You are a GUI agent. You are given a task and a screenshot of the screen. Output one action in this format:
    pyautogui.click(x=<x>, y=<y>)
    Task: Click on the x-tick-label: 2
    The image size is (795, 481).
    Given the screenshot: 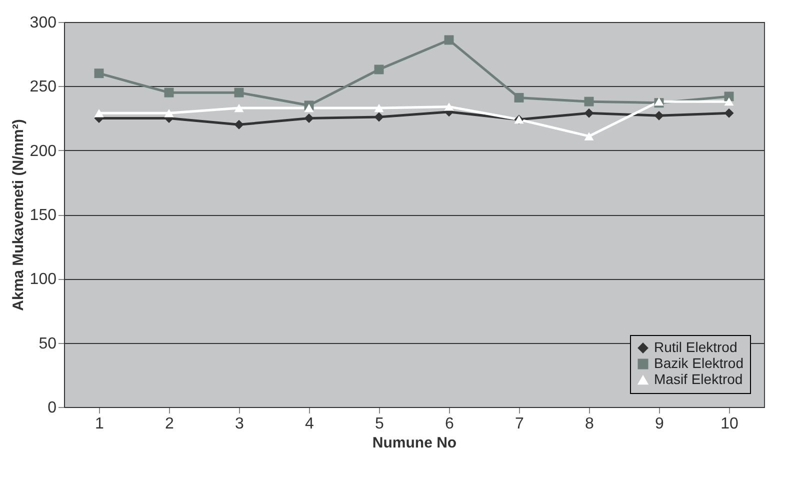 What is the action you would take?
    pyautogui.click(x=169, y=424)
    